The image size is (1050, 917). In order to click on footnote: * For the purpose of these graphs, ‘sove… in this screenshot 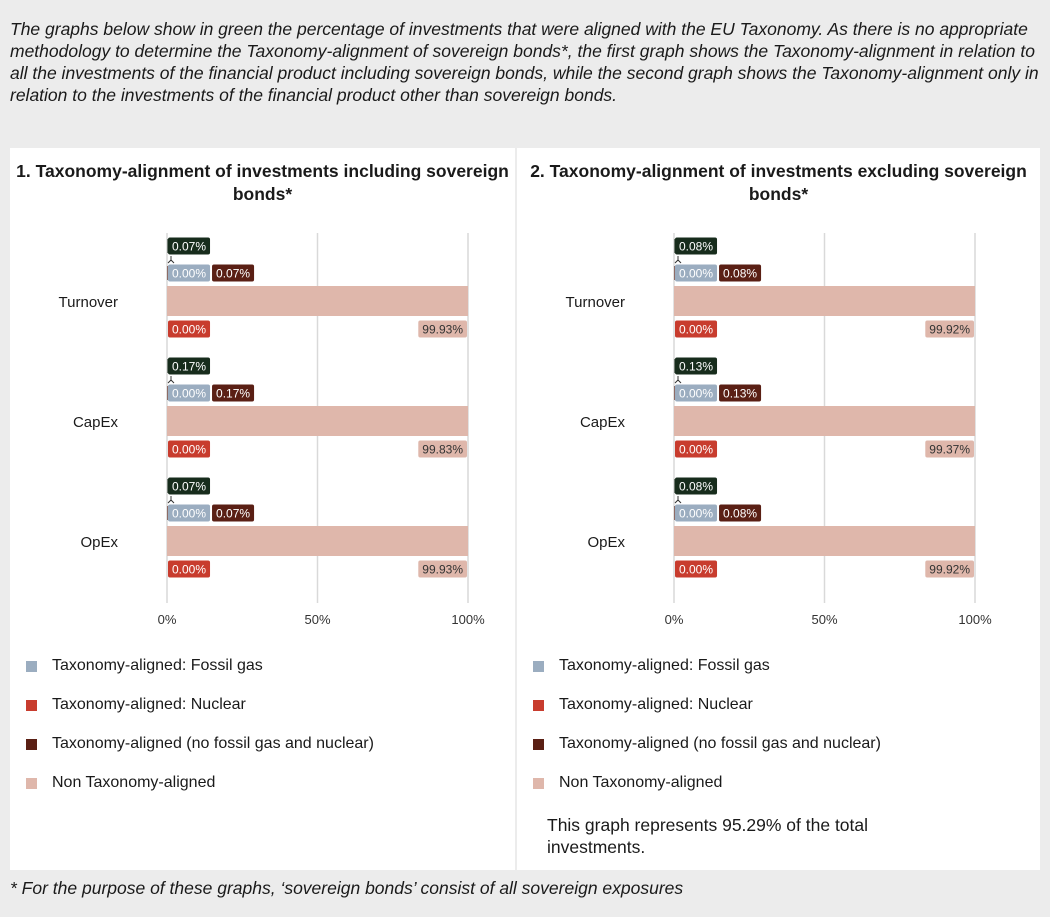, I will do `click(347, 888)`.